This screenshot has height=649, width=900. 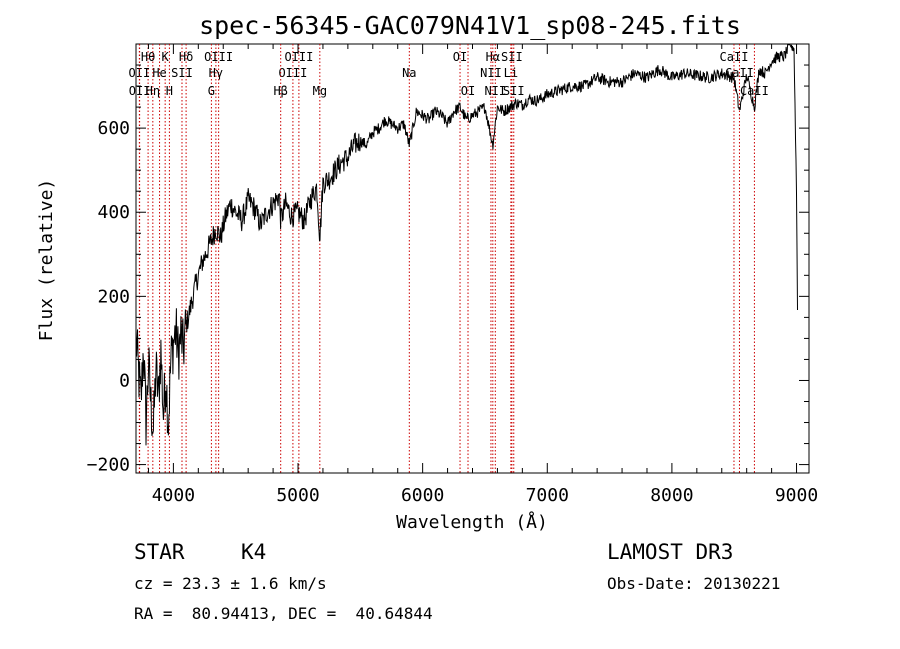 I want to click on x-tick-label: 7000, so click(x=547, y=495).